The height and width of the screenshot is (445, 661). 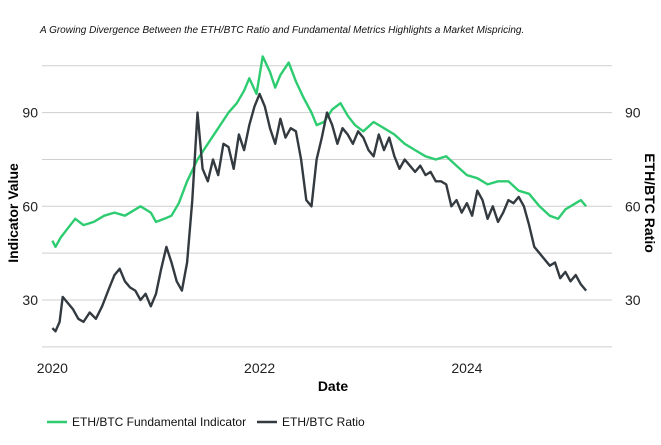 I want to click on y2-axis-title: ETH/BTC Ratio, so click(x=650, y=203).